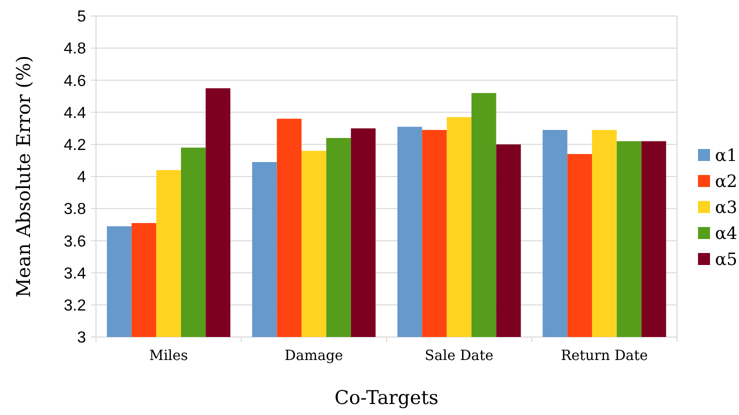 This screenshot has width=739, height=415. What do you see at coordinates (75, 306) in the screenshot?
I see `y-tick-label: 3.2` at bounding box center [75, 306].